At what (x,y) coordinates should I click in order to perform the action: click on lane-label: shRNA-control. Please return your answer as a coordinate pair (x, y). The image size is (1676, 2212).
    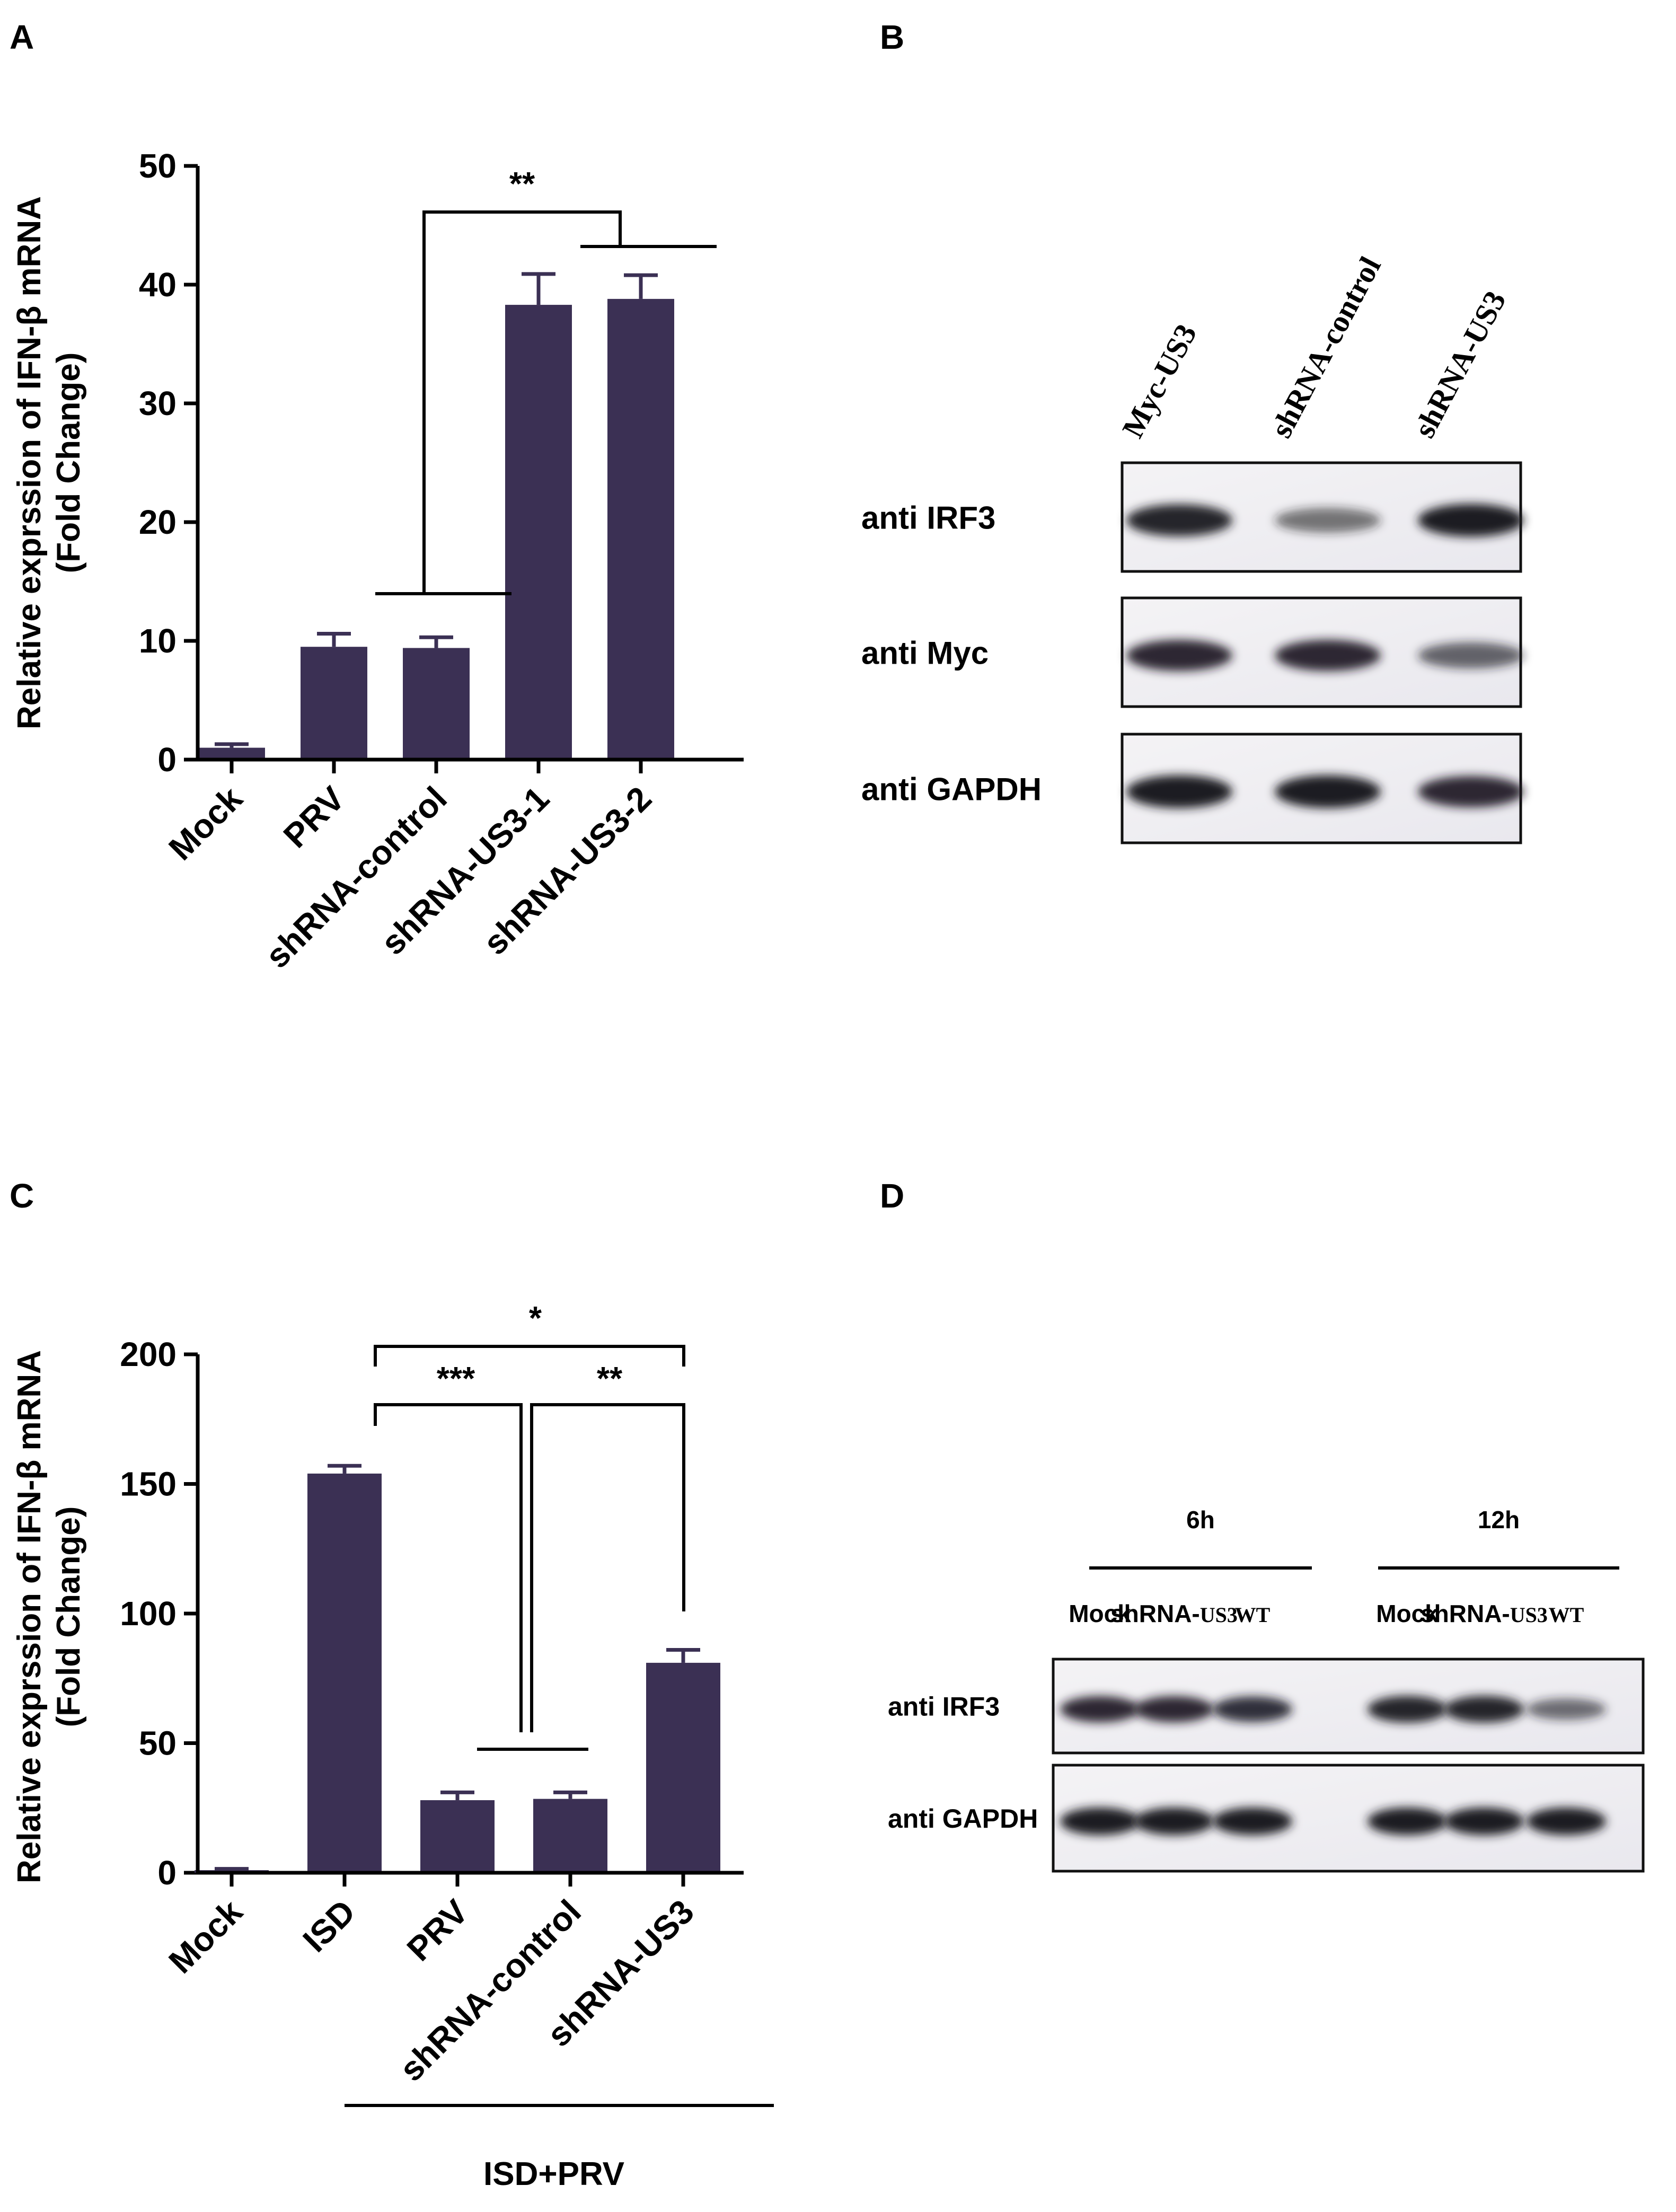
    Looking at the image, I should click on (1326, 347).